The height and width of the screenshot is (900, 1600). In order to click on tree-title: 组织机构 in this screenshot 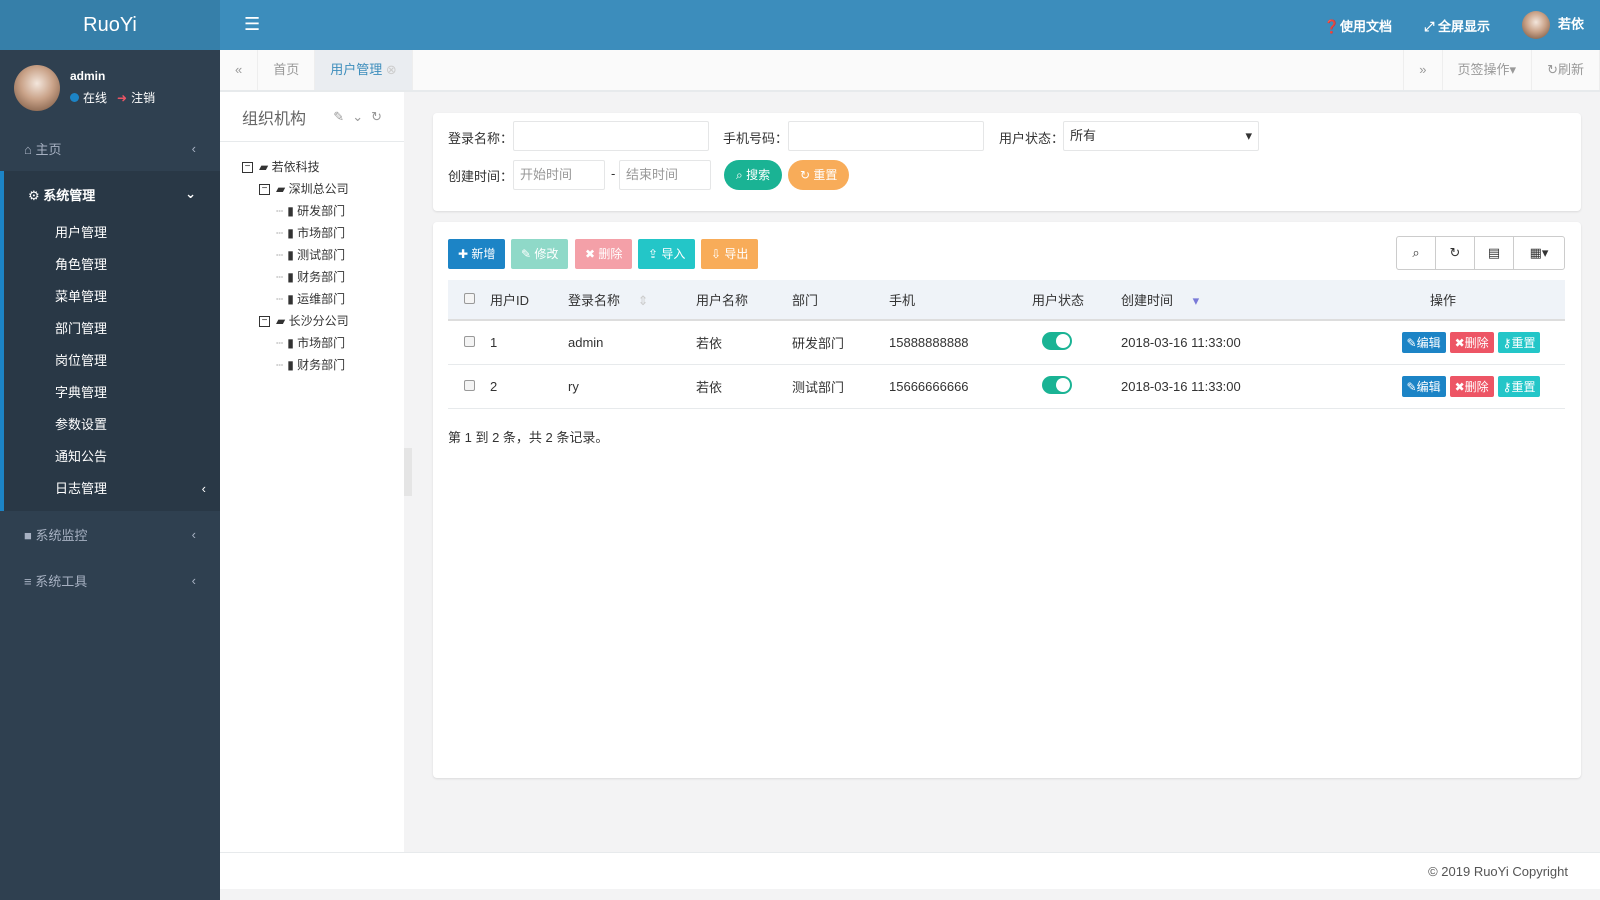, I will do `click(274, 119)`.